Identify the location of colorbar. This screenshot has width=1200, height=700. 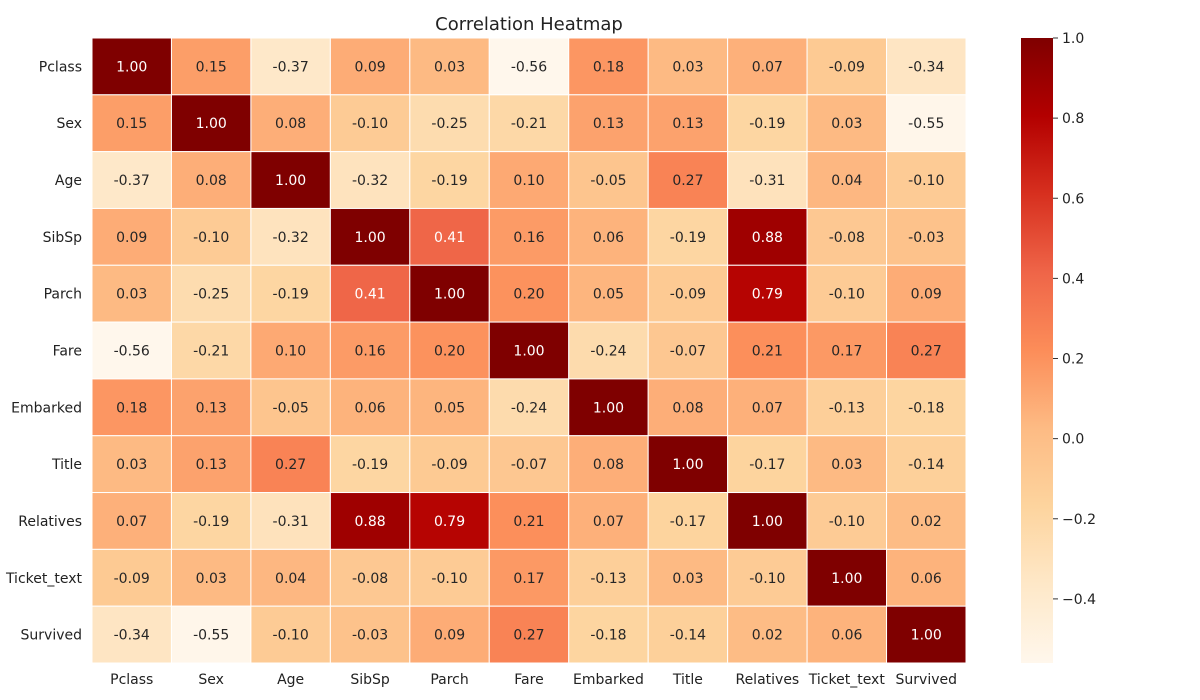
(1037, 350).